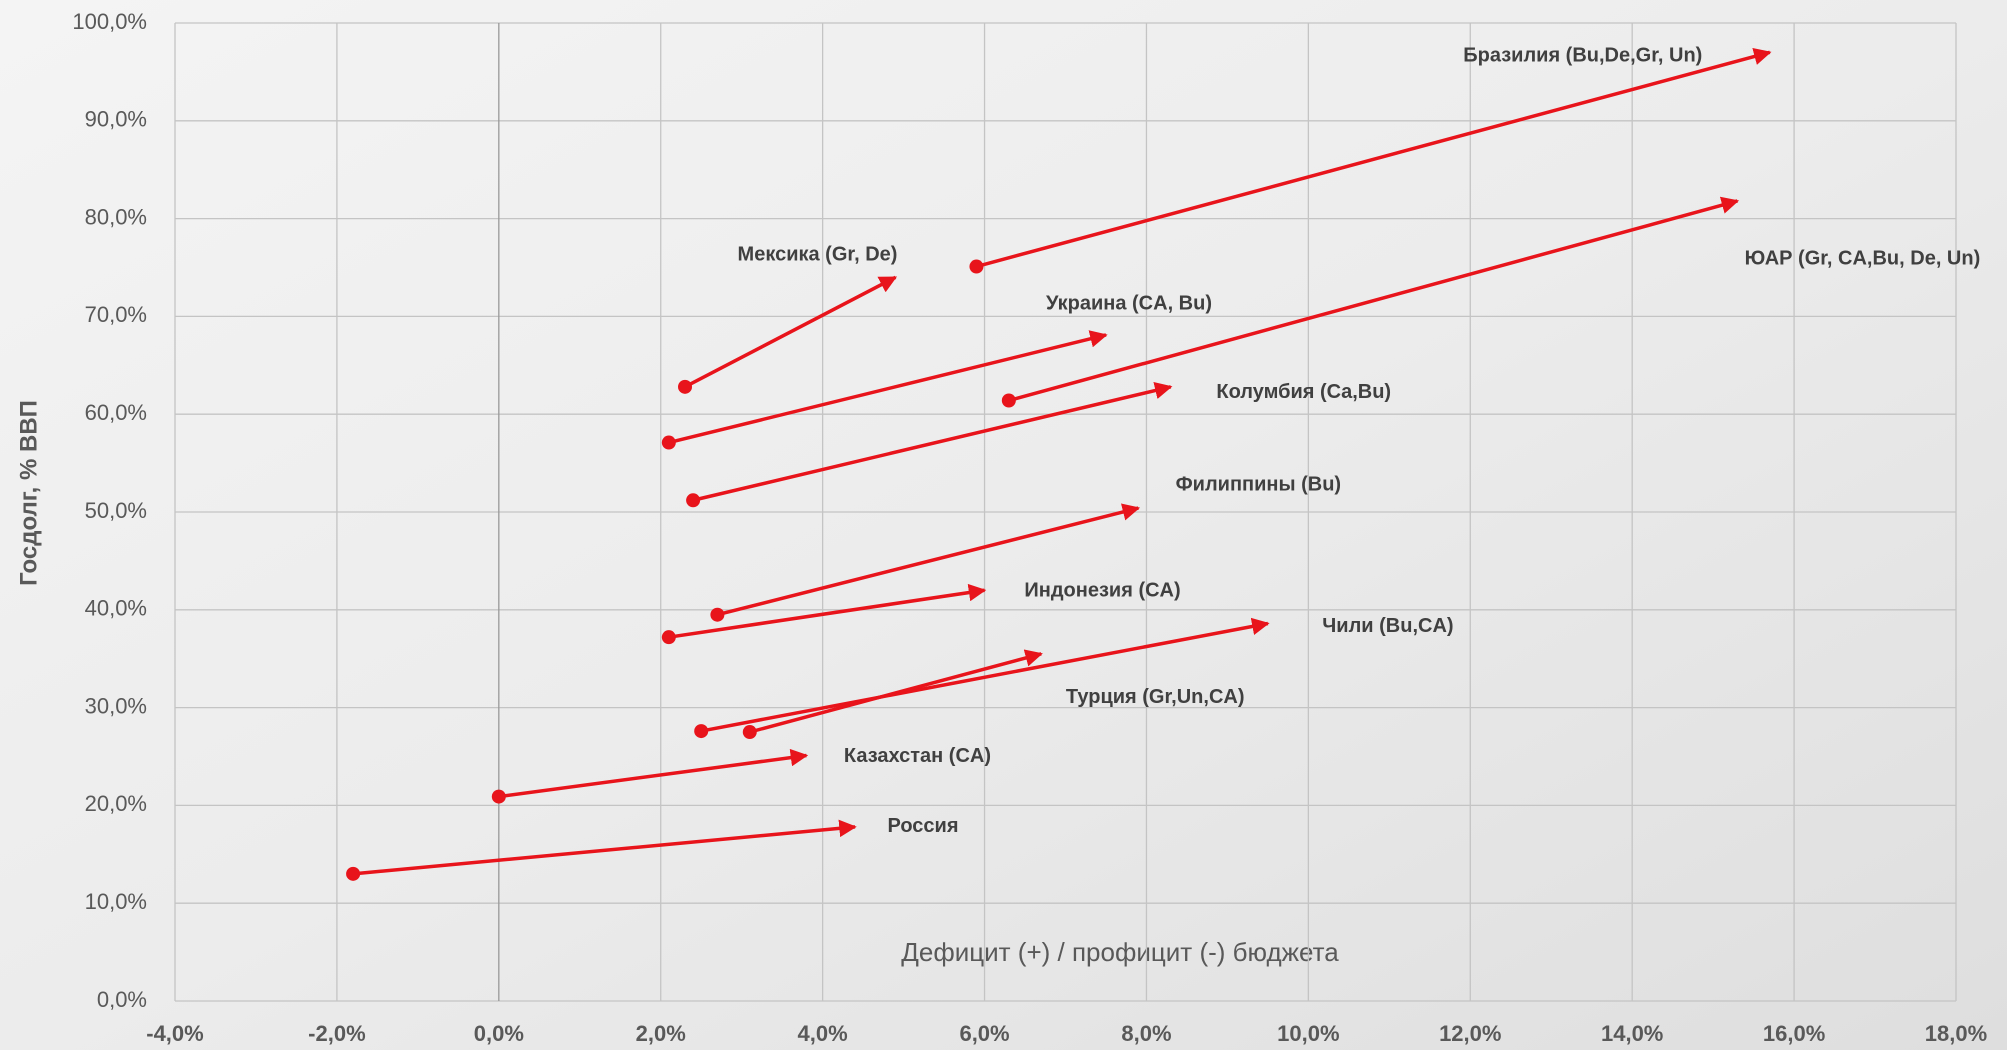 The image size is (2007, 1050). I want to click on y-tick-label: 90,0%, so click(116, 119).